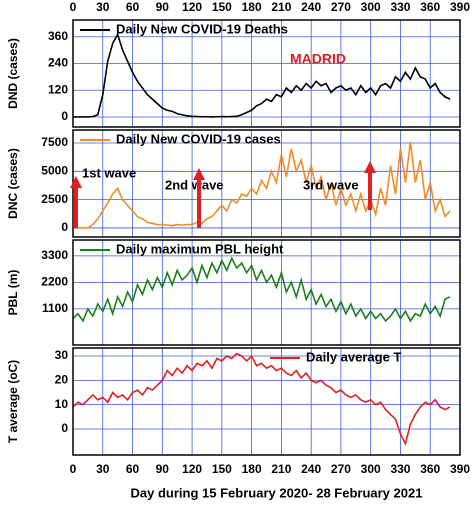 This screenshot has height=509, width=474. What do you see at coordinates (200, 248) in the screenshot?
I see `legend-label: Daily maximum PBL height` at bounding box center [200, 248].